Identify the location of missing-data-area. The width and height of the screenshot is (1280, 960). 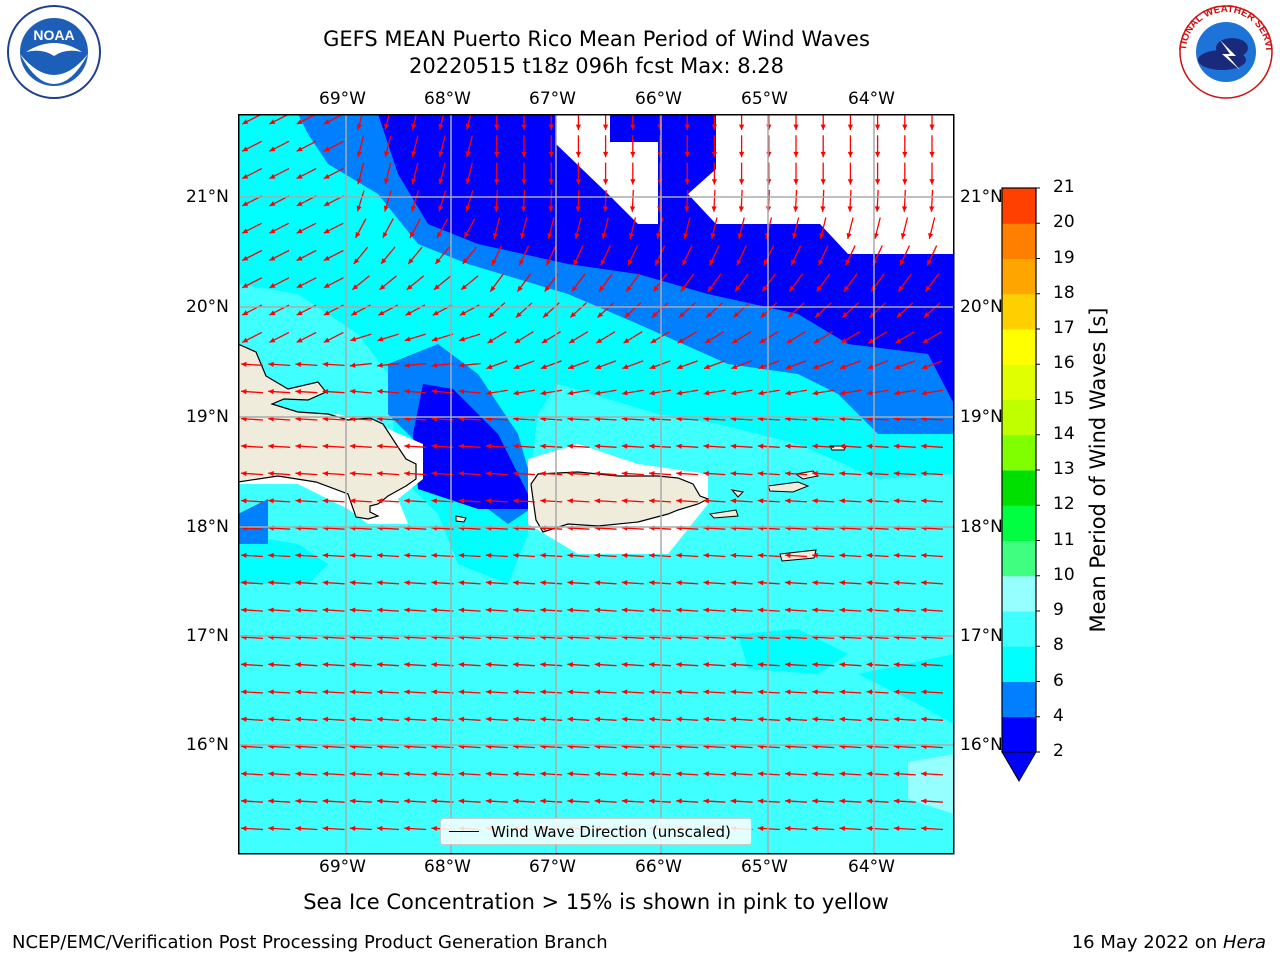
(821, 184).